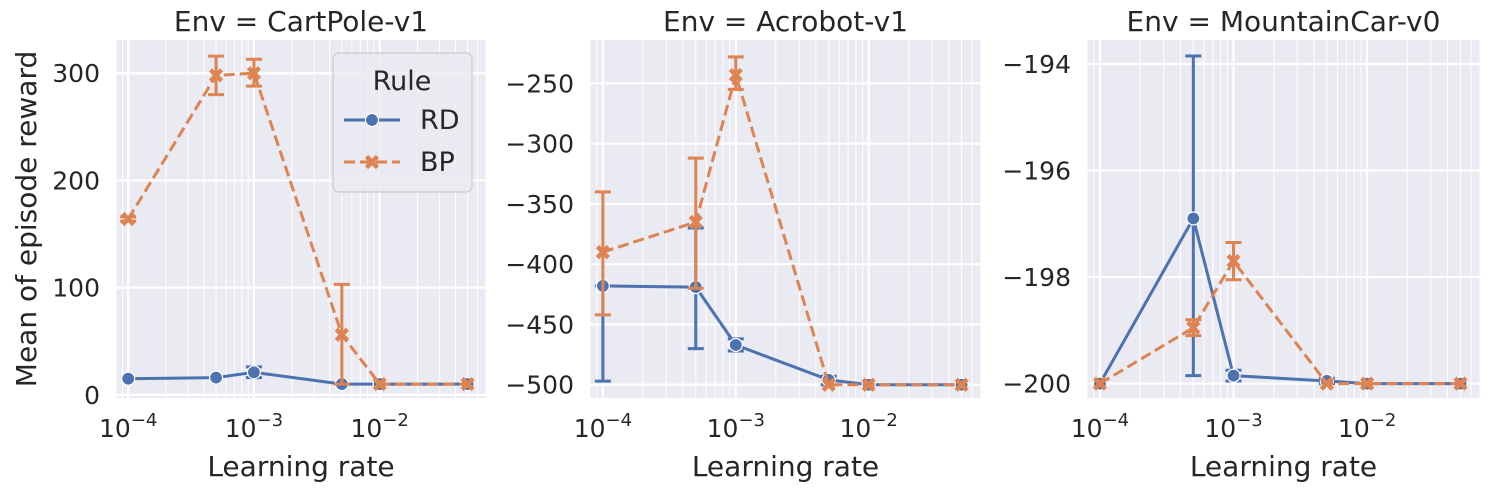 This screenshot has width=1489, height=496. Describe the element at coordinates (76, 180) in the screenshot. I see `y-tick-label: 200` at that location.